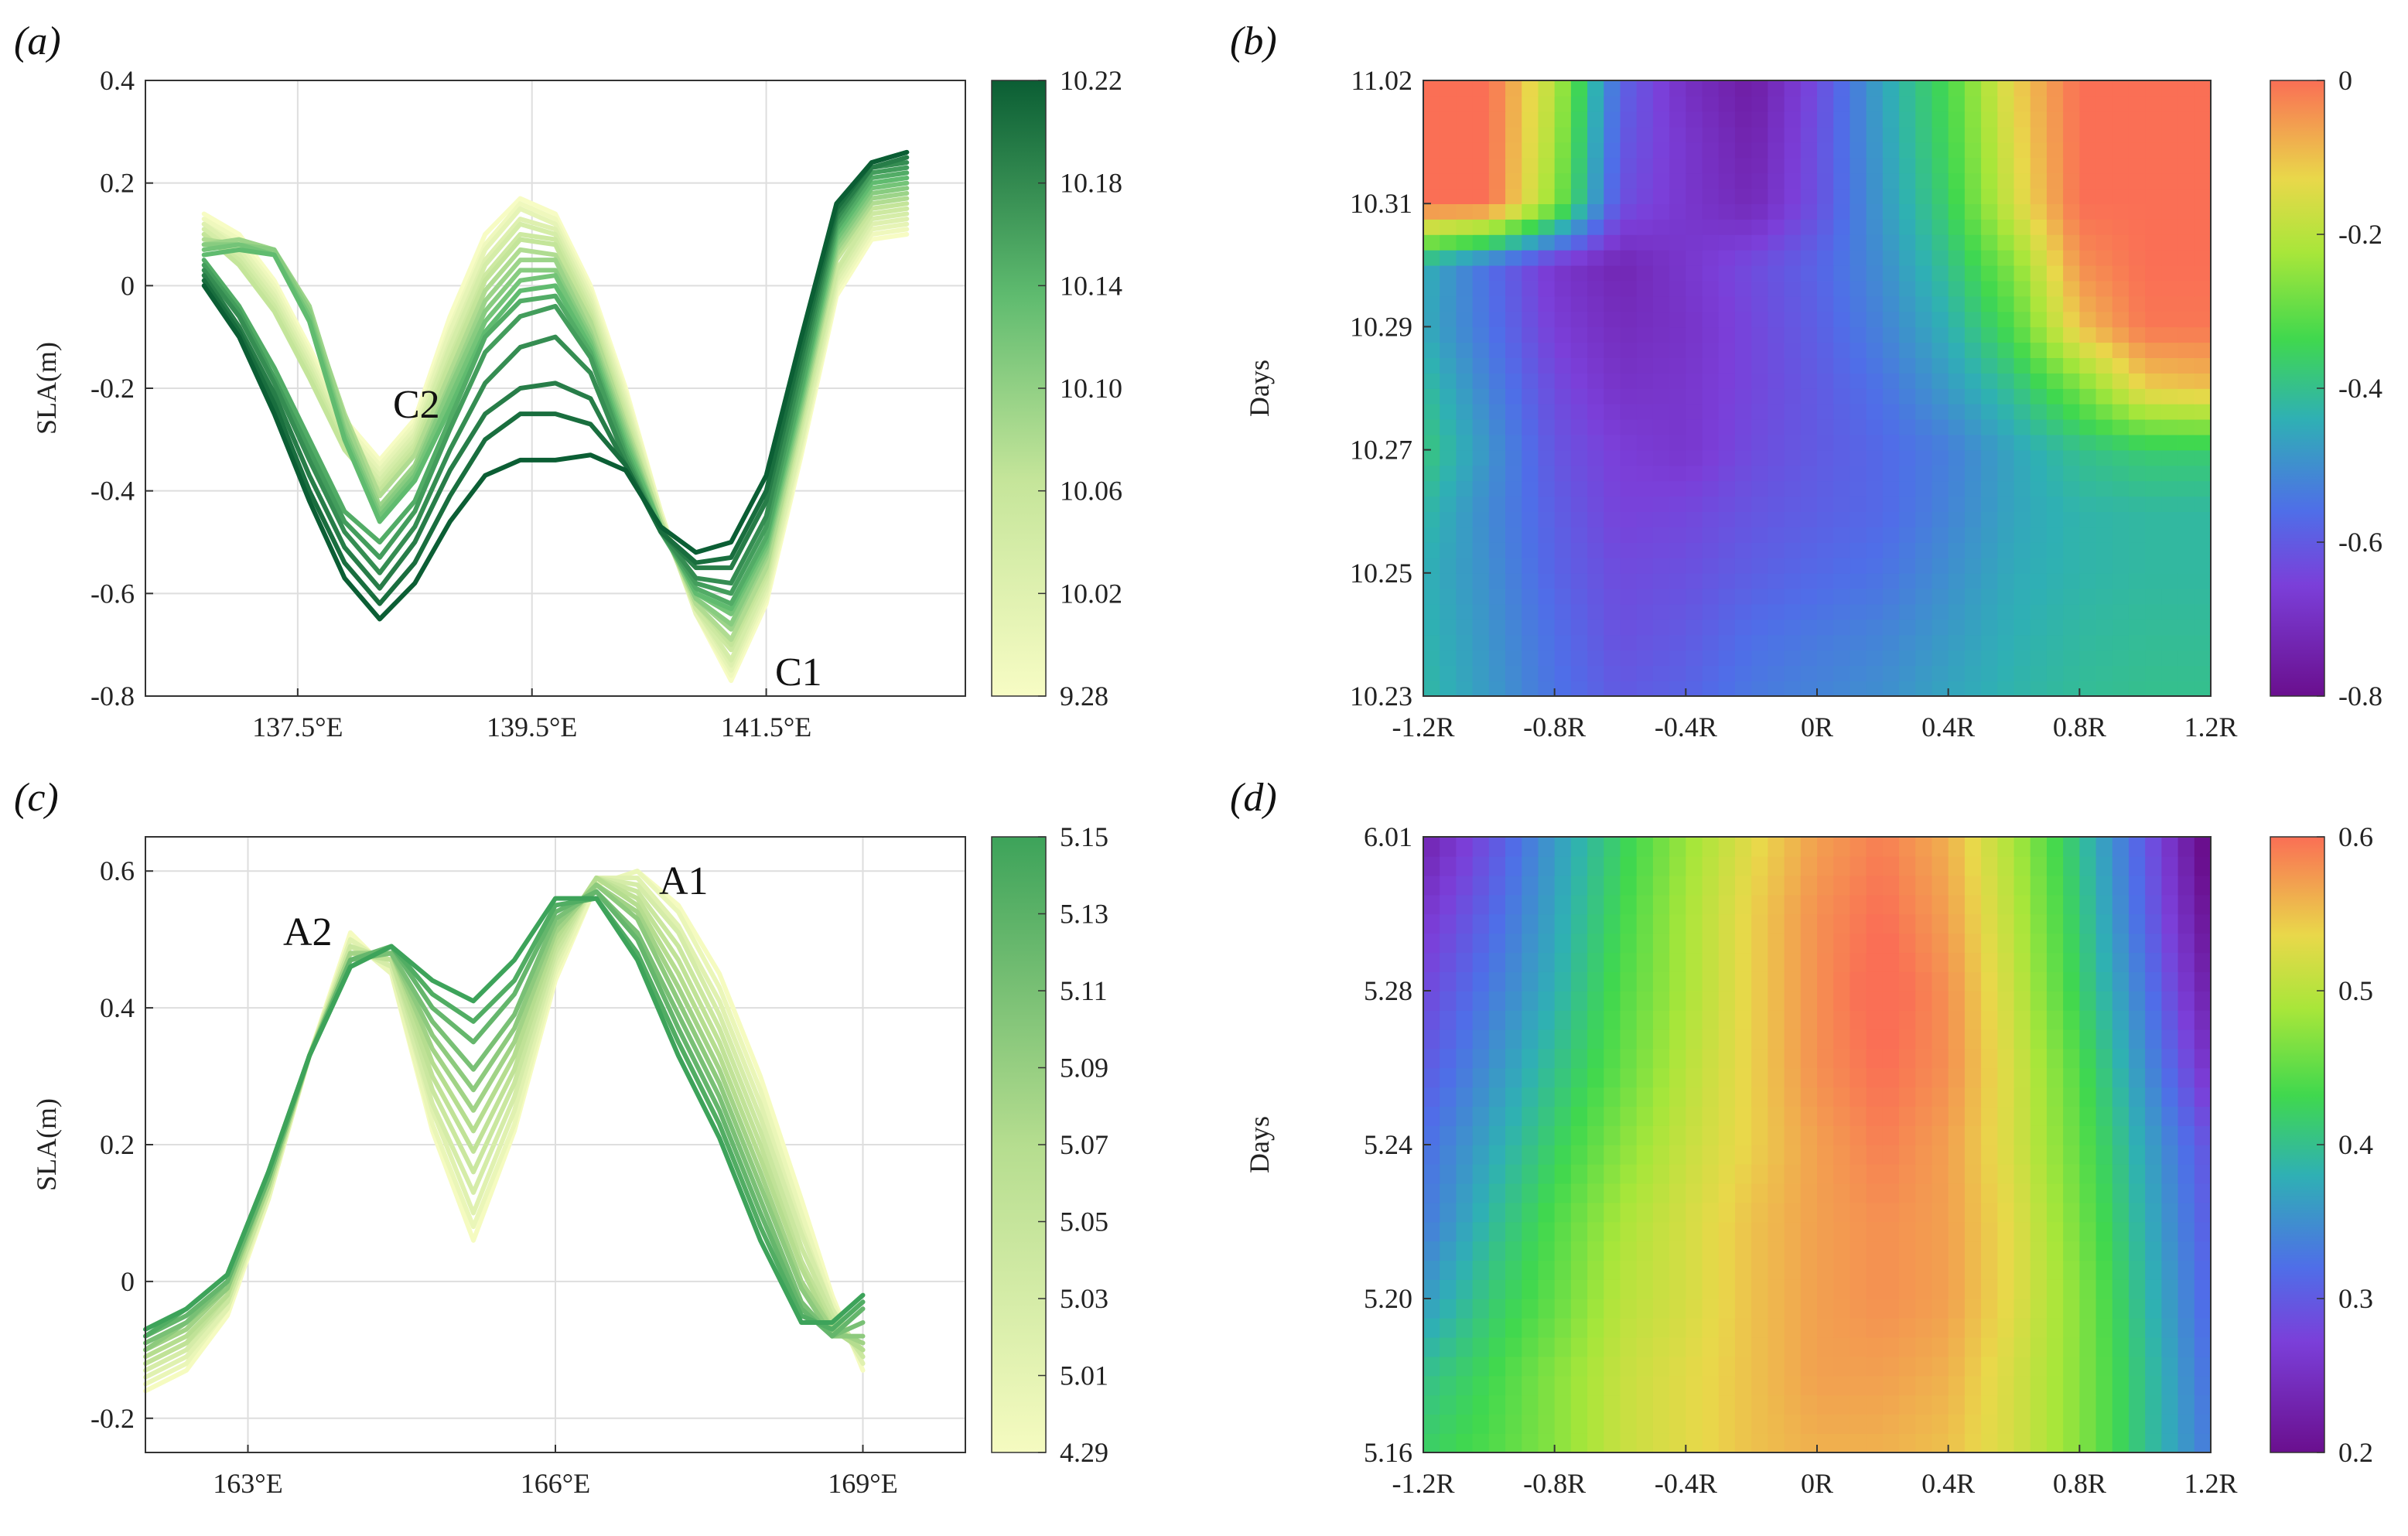 The height and width of the screenshot is (1536, 2408). What do you see at coordinates (113, 696) in the screenshot?
I see `y-tick-label: -0.8` at bounding box center [113, 696].